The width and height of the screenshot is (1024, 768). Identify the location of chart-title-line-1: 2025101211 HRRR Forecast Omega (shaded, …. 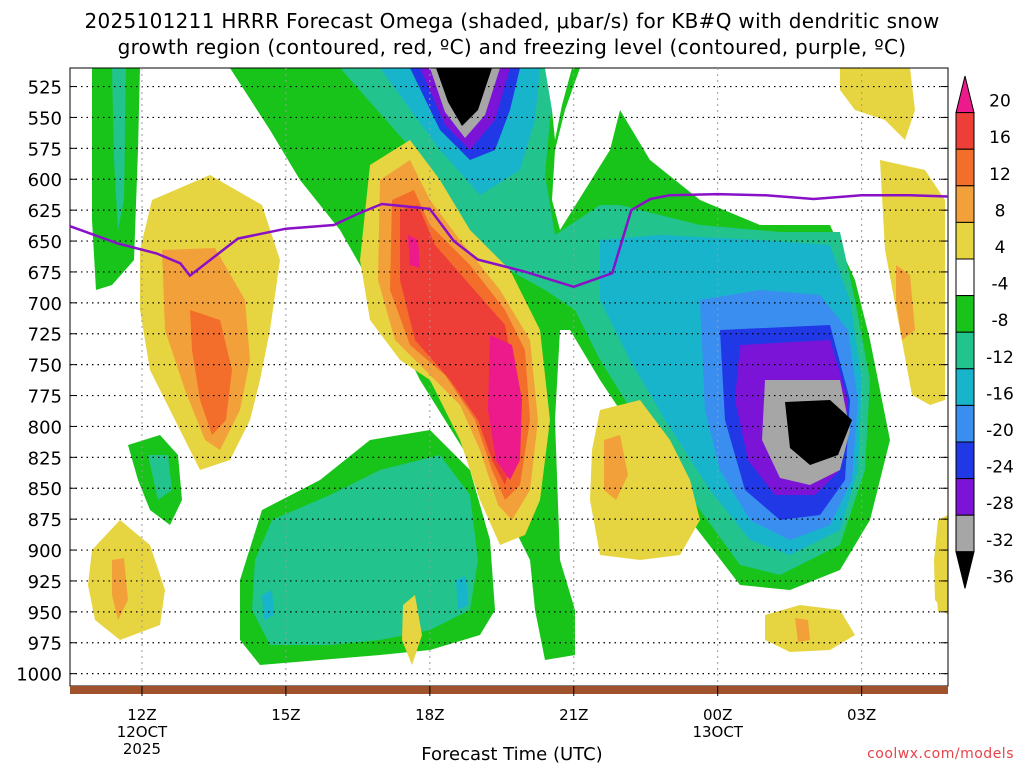
(512, 21).